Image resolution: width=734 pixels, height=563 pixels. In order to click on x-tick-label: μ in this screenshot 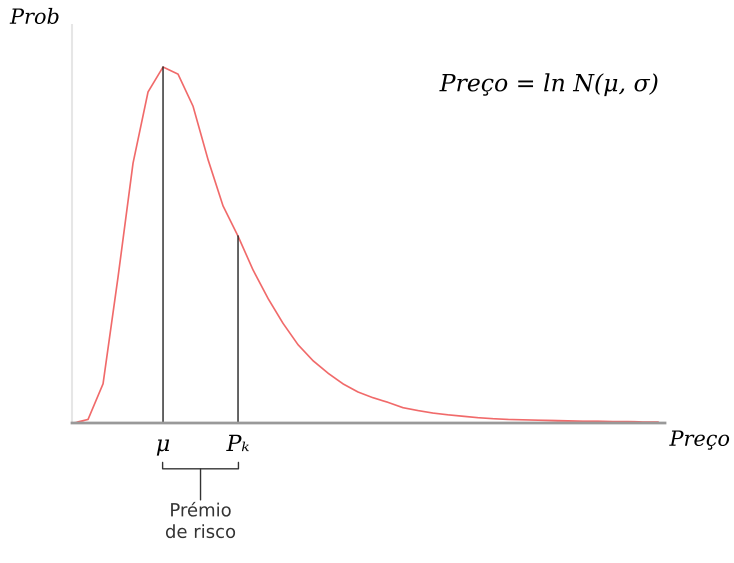, I will do `click(163, 447)`.